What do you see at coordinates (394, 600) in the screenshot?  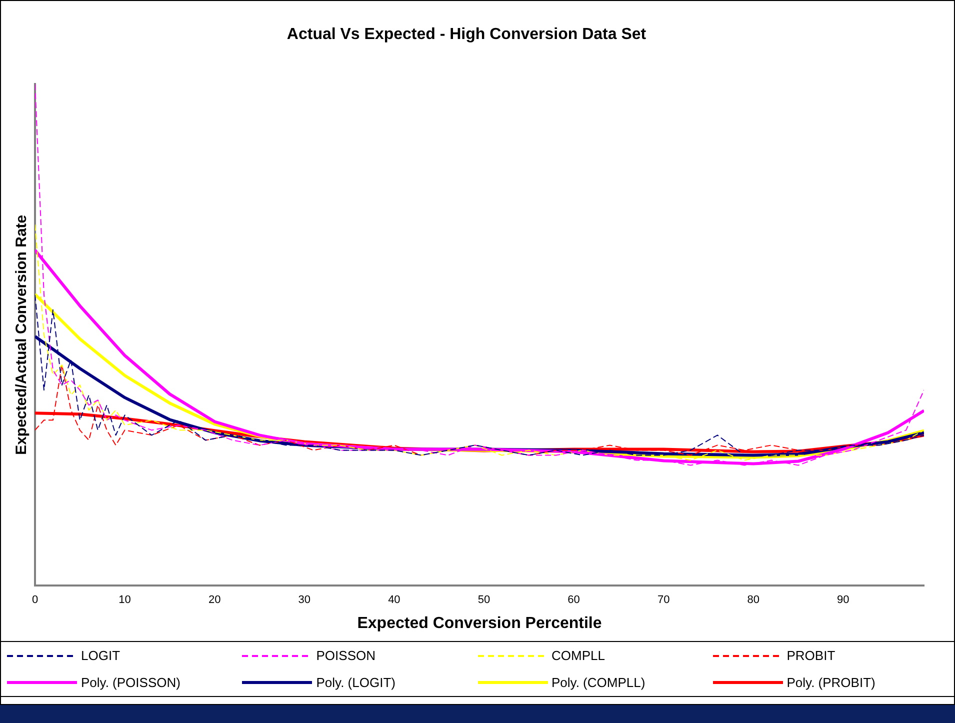 I see `x-tick-label: 40` at bounding box center [394, 600].